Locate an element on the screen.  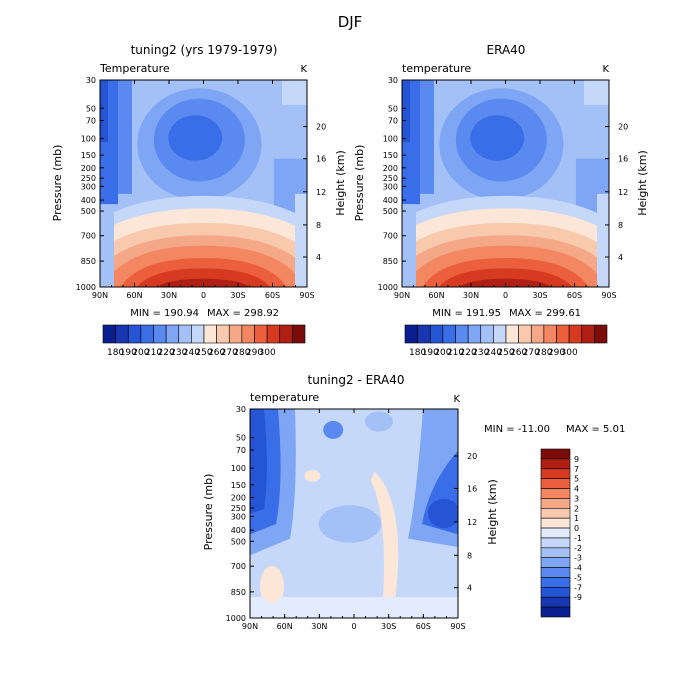
colorbar-label: -2 is located at coordinates (578, 548).